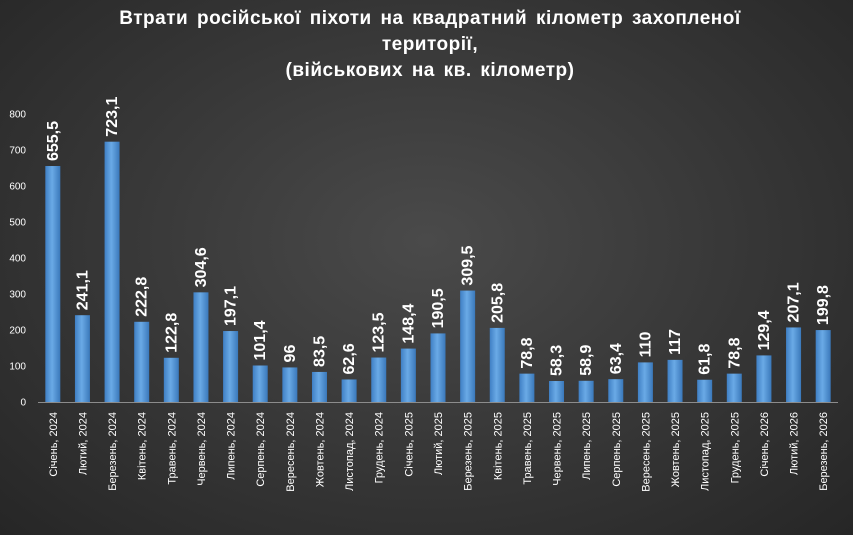  What do you see at coordinates (528, 448) in the screenshot?
I see `x-category-label: Травень, 2025` at bounding box center [528, 448].